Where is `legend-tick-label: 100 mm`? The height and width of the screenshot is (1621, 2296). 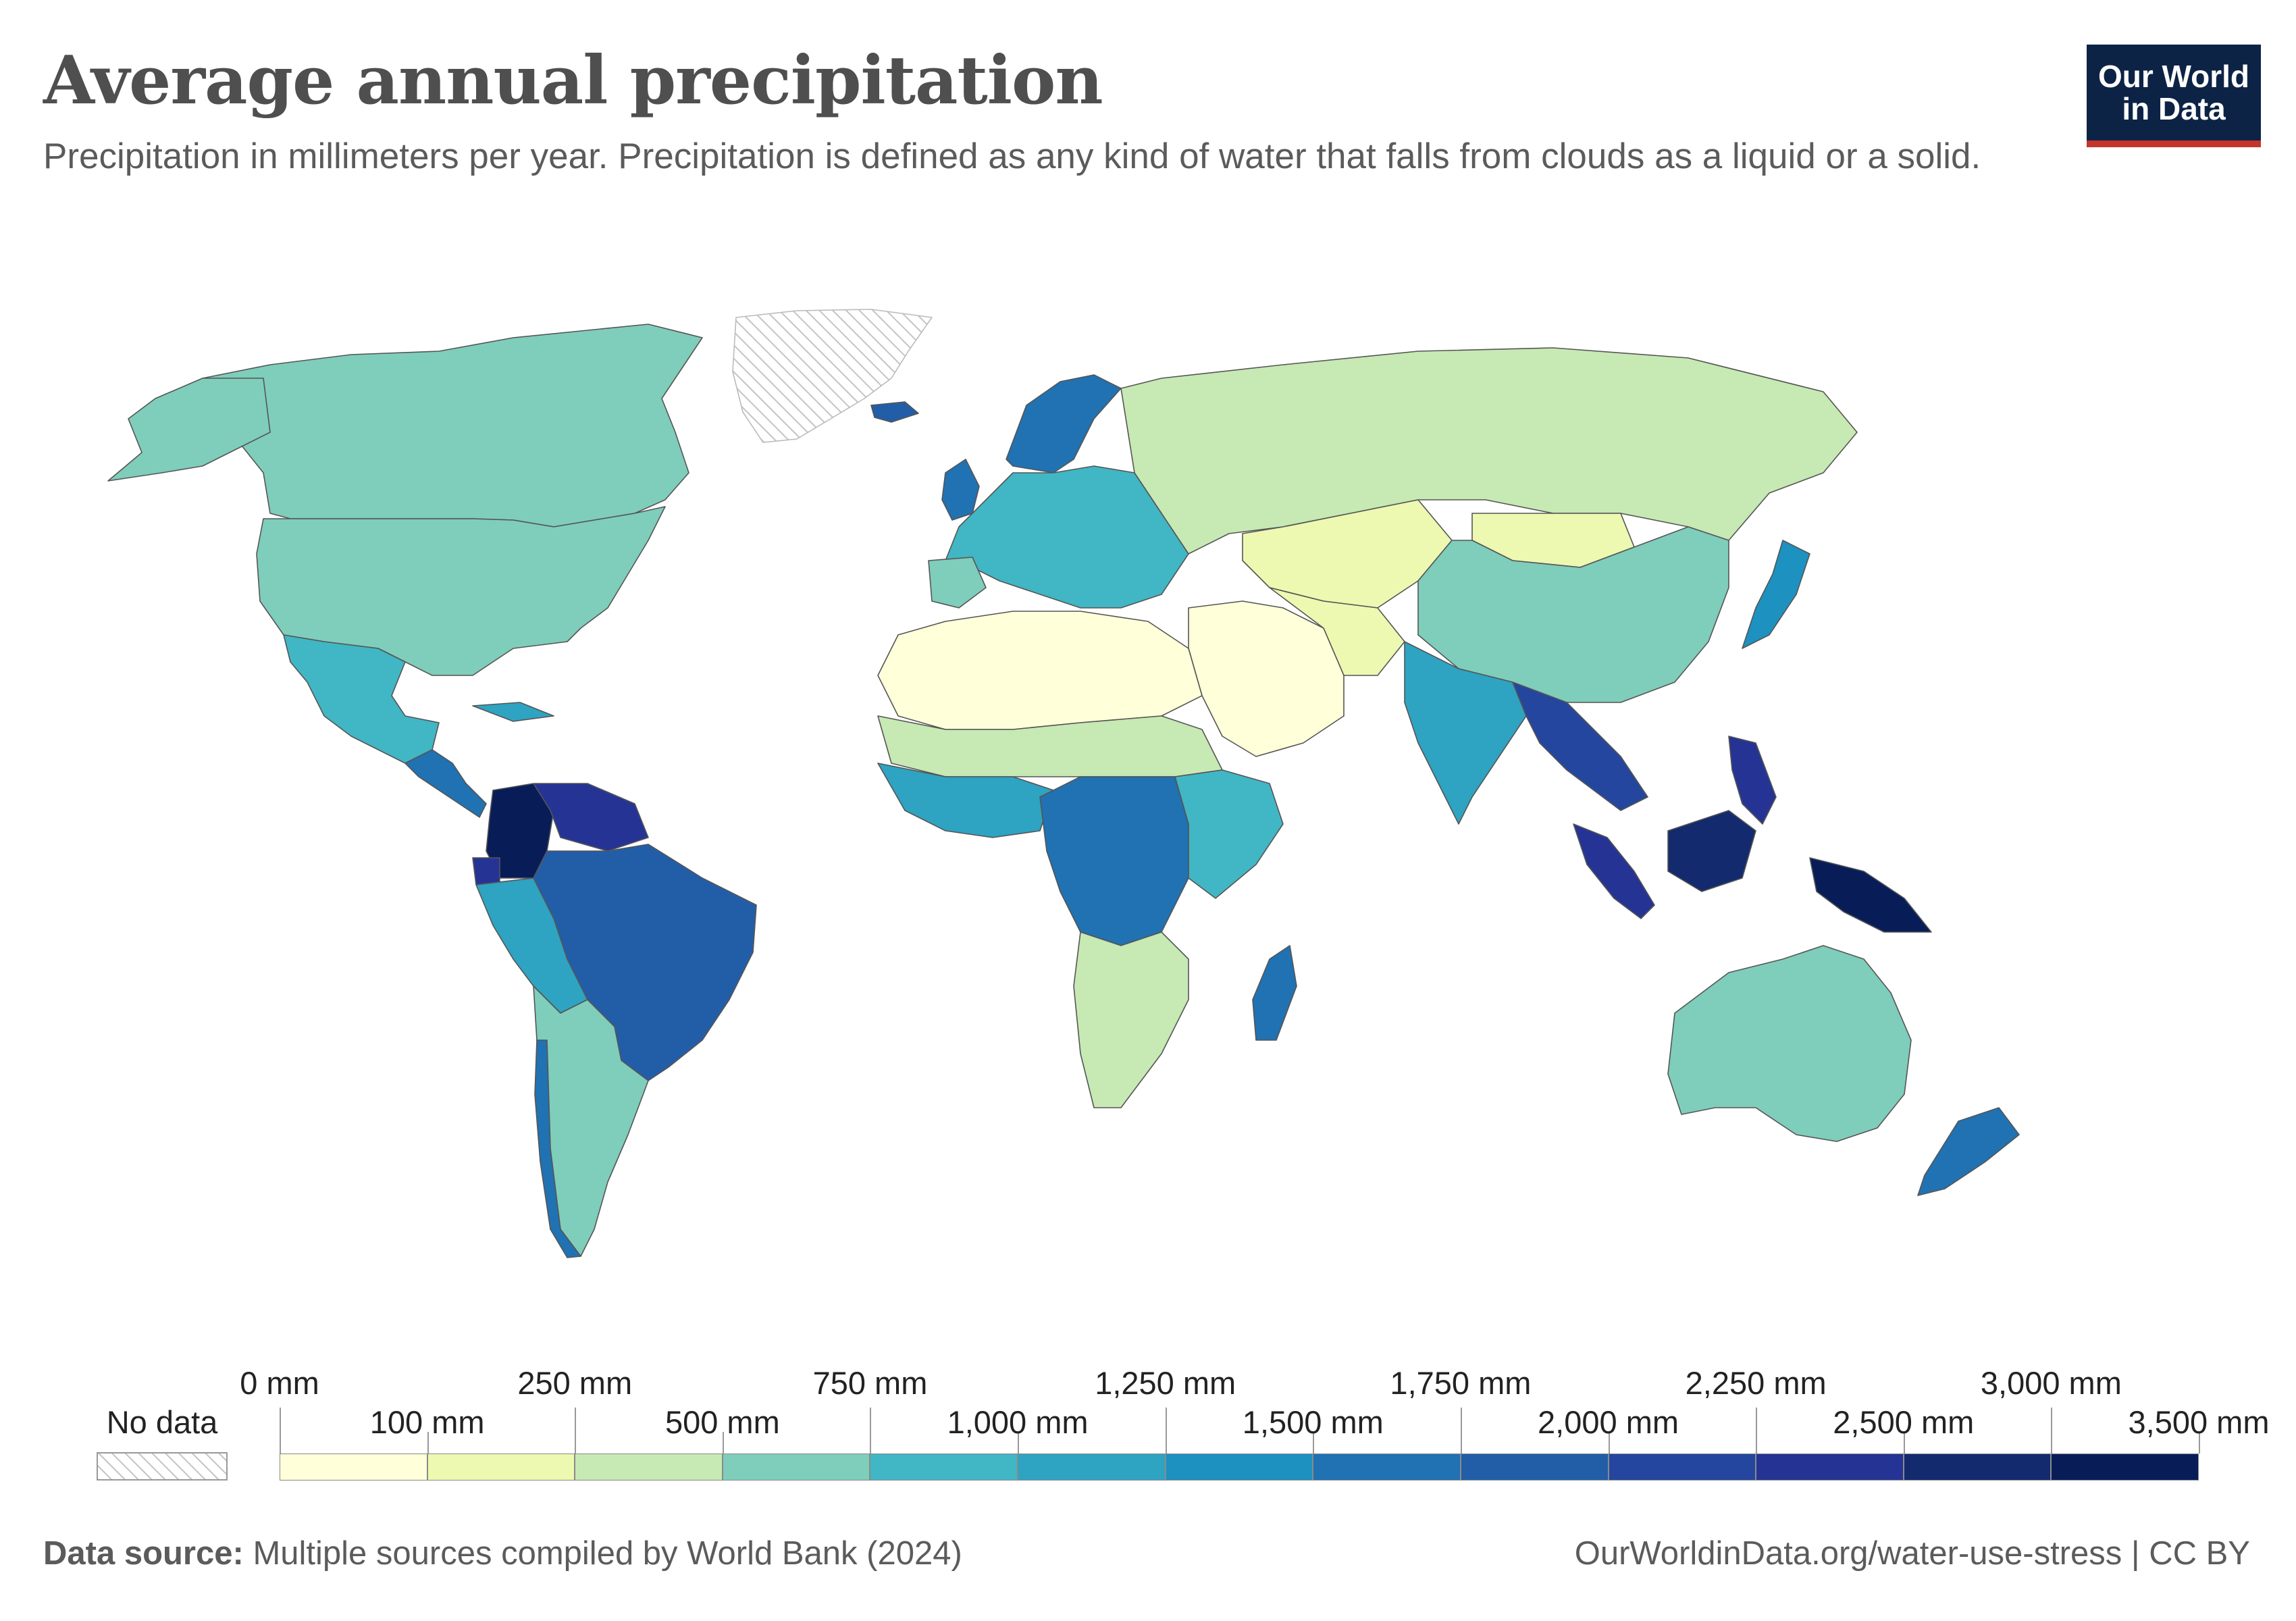
legend-tick-label: 100 mm is located at coordinates (427, 1422).